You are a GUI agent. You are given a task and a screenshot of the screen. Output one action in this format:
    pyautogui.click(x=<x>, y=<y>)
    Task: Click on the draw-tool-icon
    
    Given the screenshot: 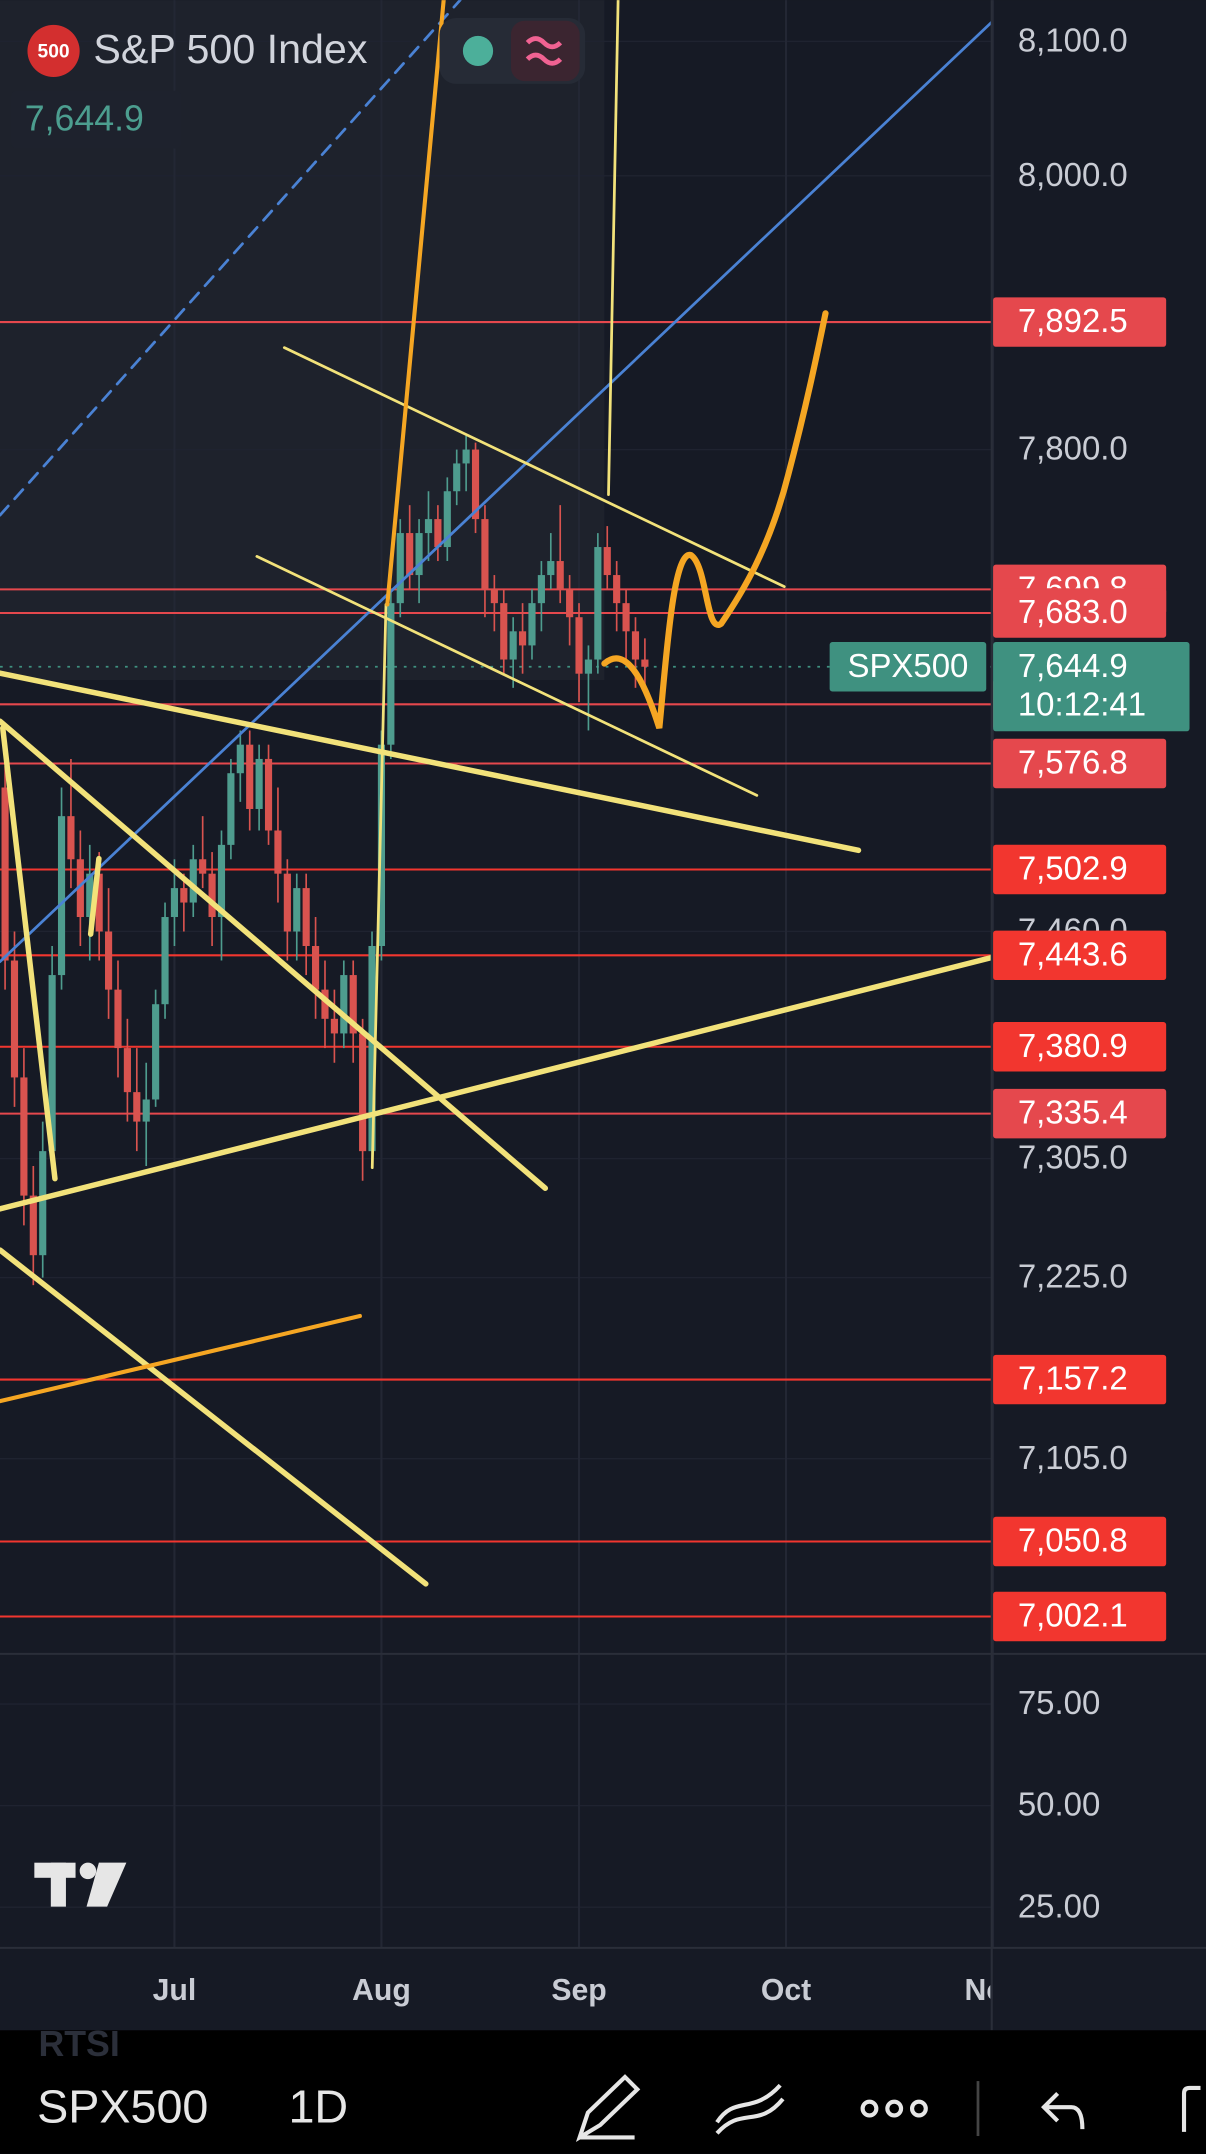 What is the action you would take?
    pyautogui.click(x=608, y=2108)
    